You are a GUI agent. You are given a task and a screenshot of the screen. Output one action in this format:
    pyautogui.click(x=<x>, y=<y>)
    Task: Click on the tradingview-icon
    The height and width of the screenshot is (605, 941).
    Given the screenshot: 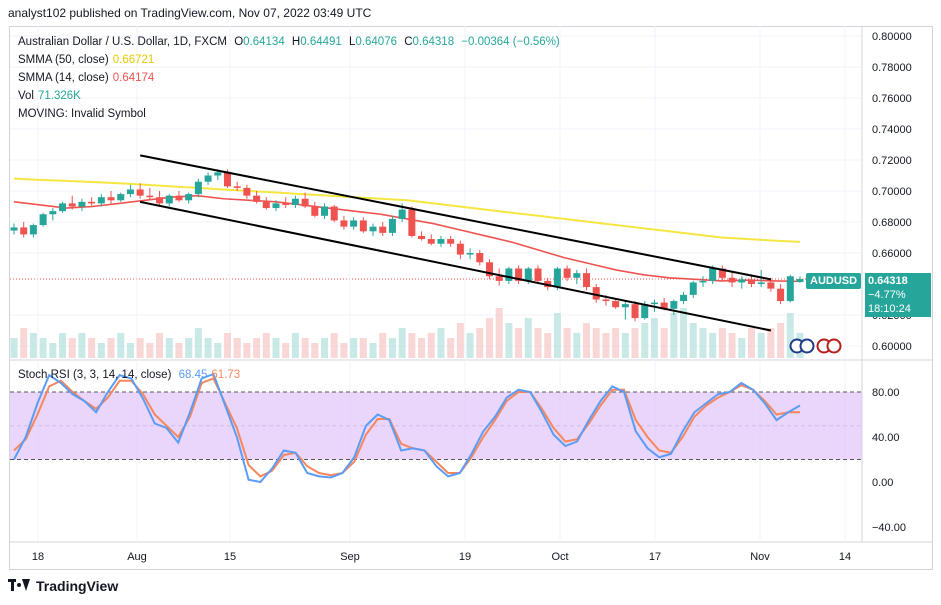 What is the action you would take?
    pyautogui.click(x=19, y=586)
    